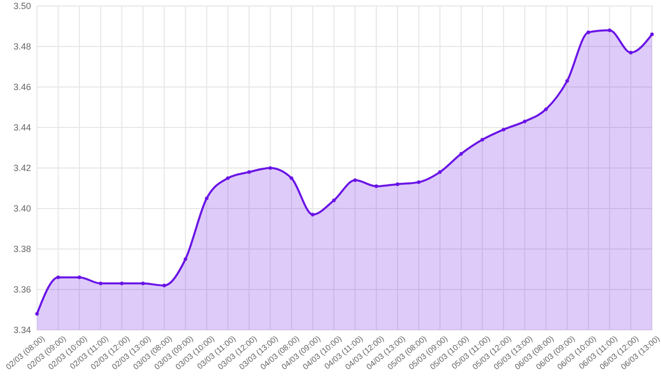 The width and height of the screenshot is (661, 376). Describe the element at coordinates (22, 5) in the screenshot. I see `y-tick-label: 3.50` at that location.